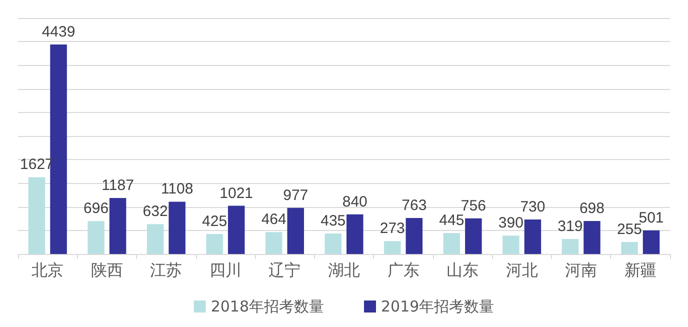 This screenshot has width=688, height=327. I want to click on data-label: 698, so click(591, 209).